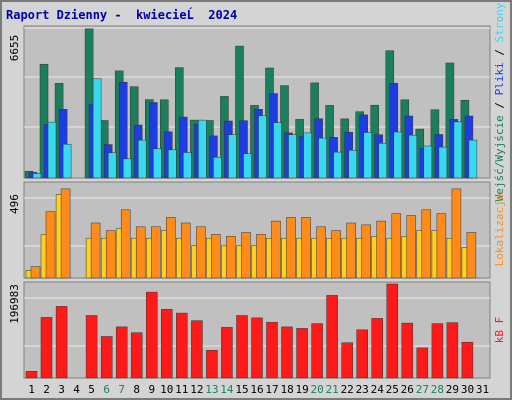  Describe the element at coordinates (499, 22) in the screenshot. I see `side-legend-entry: Strony` at that location.